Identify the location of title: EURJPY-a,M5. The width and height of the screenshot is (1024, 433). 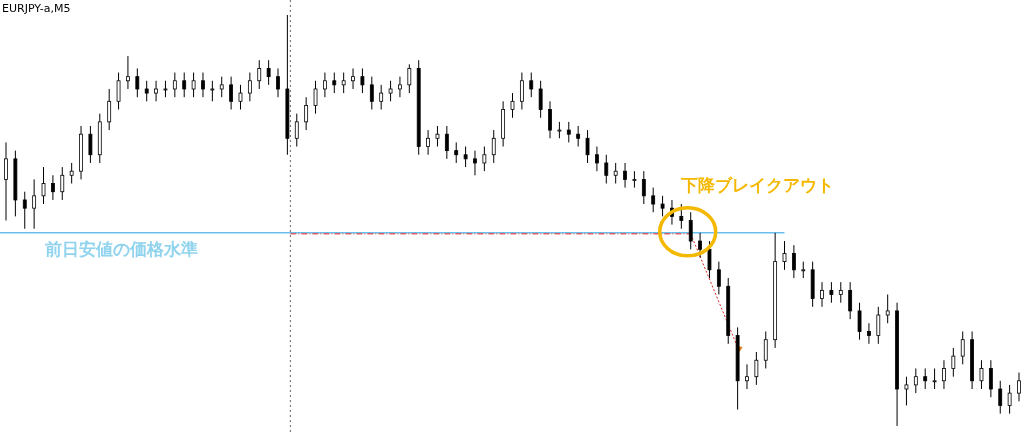
(36, 8).